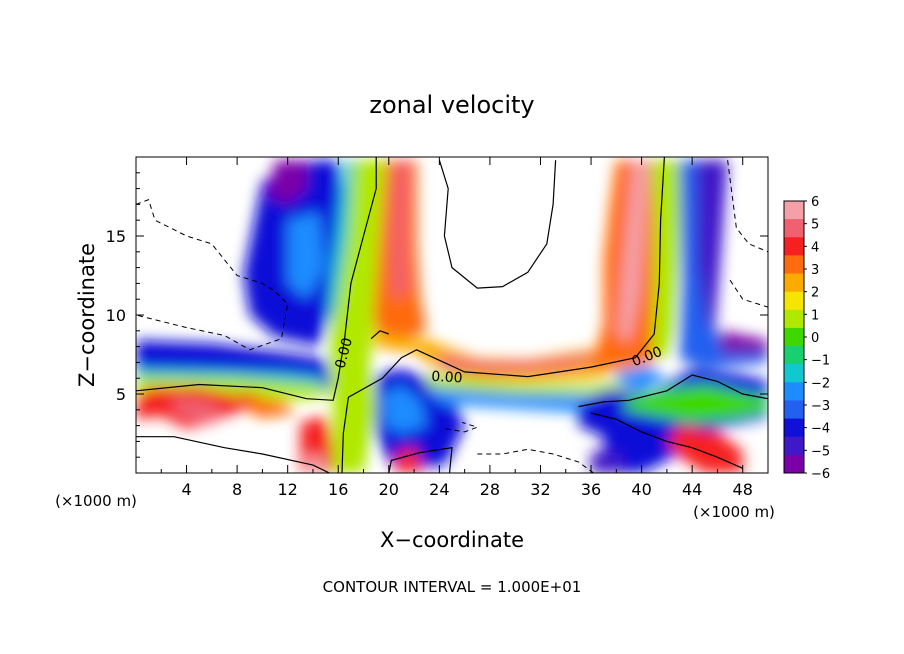 The image size is (904, 654). I want to click on colorbar-label: −4, so click(820, 429).